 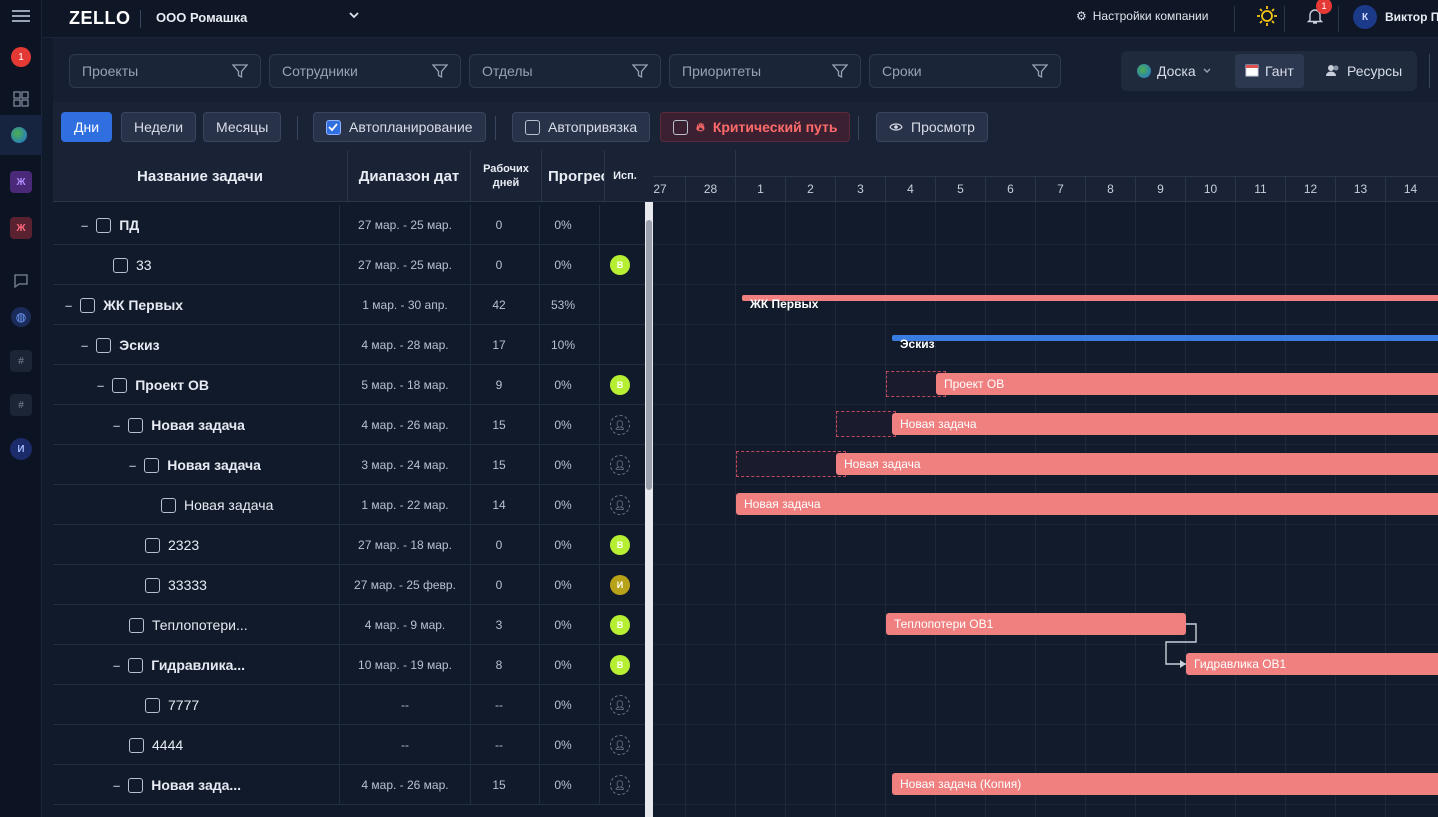 I want to click on chat-icon, so click(x=21, y=281).